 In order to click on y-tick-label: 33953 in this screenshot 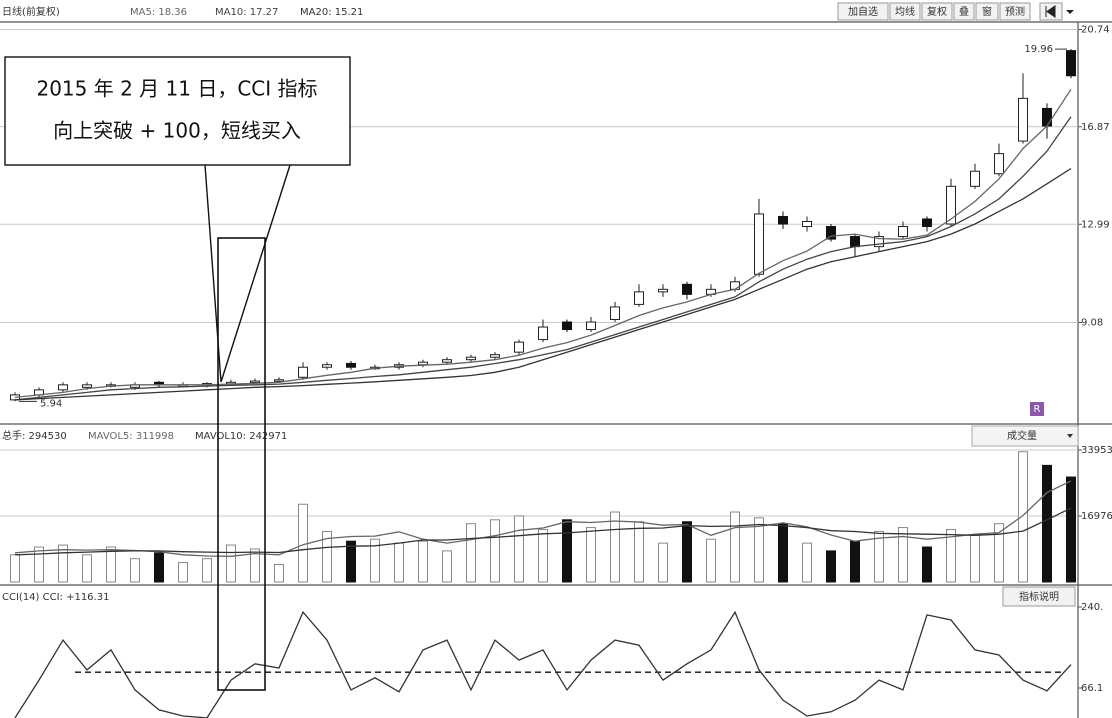, I will do `click(1096, 450)`.